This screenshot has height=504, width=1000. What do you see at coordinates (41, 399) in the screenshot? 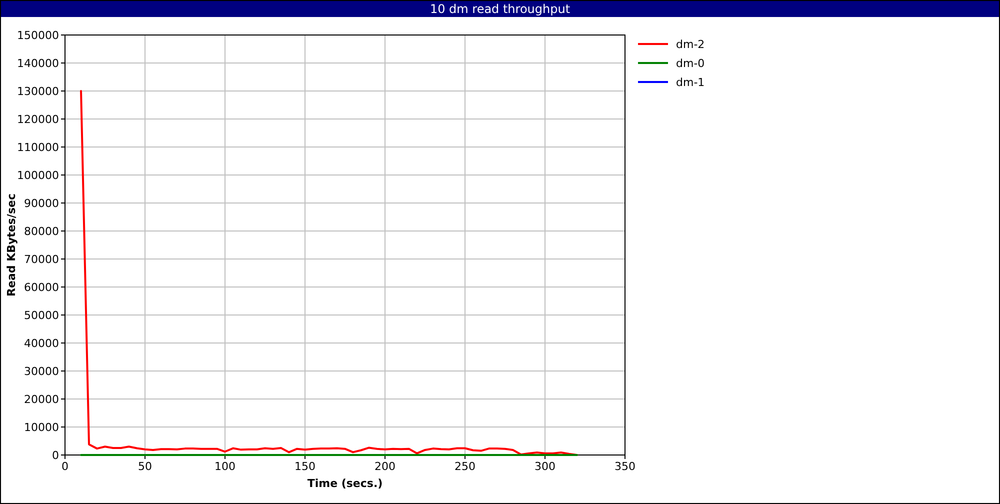
I see `y-tick-label: 20000` at bounding box center [41, 399].